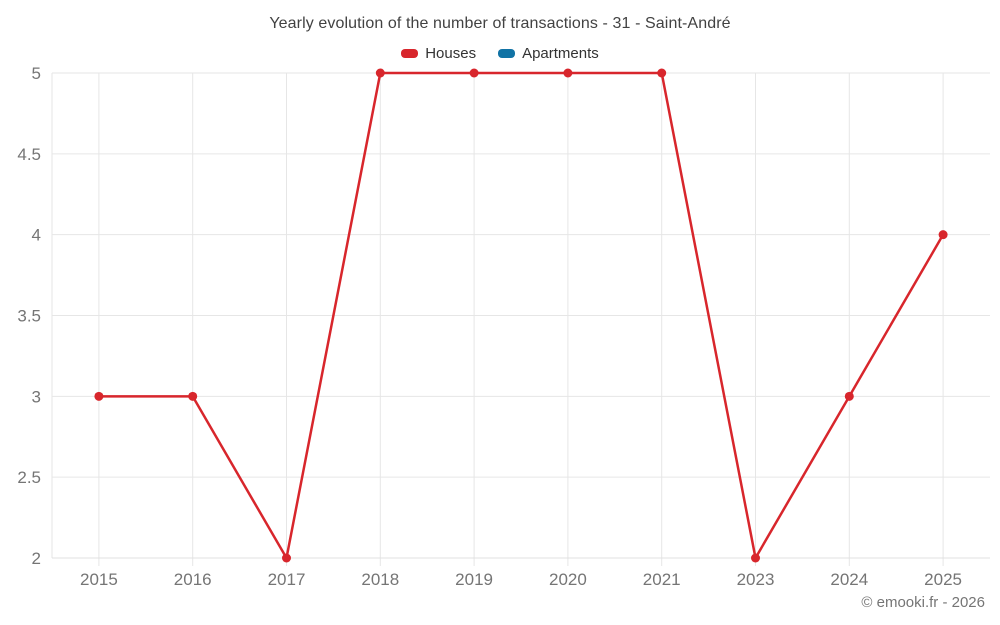 This screenshot has height=625, width=1000. What do you see at coordinates (923, 602) in the screenshot?
I see `copyright-watermark: © emooki.fr - 2026` at bounding box center [923, 602].